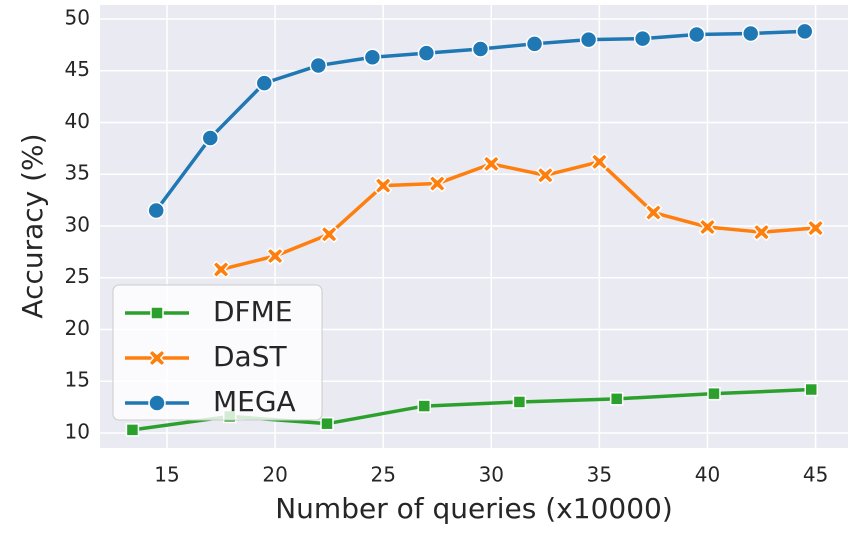  What do you see at coordinates (274, 475) in the screenshot?
I see `x-tick-label: 20` at bounding box center [274, 475].